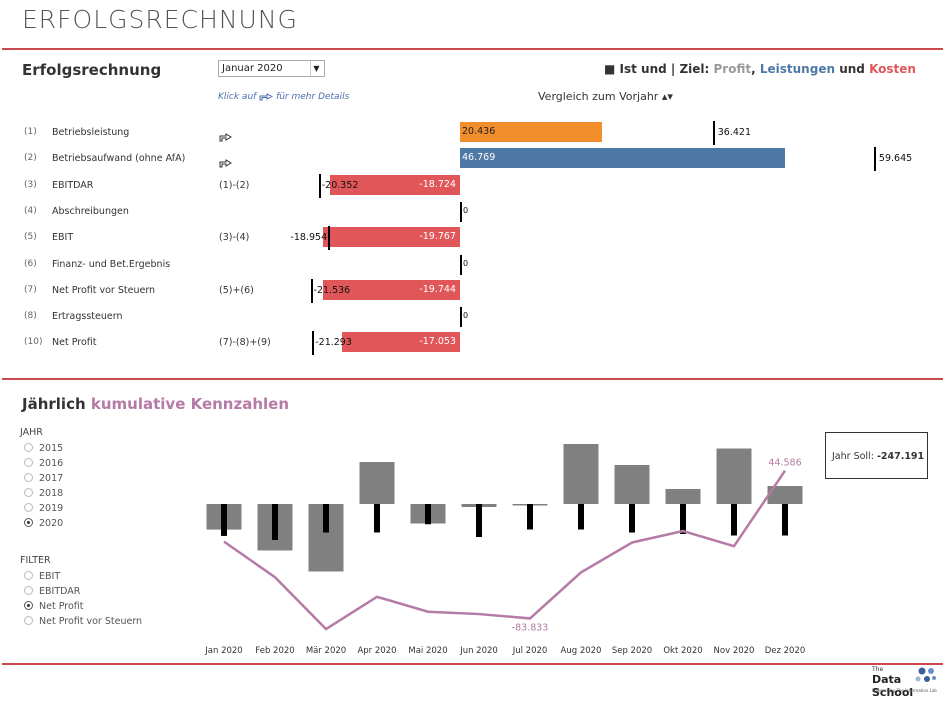 This screenshot has width=945, height=707. I want to click on x-tick-label: Mär 2020, so click(326, 651).